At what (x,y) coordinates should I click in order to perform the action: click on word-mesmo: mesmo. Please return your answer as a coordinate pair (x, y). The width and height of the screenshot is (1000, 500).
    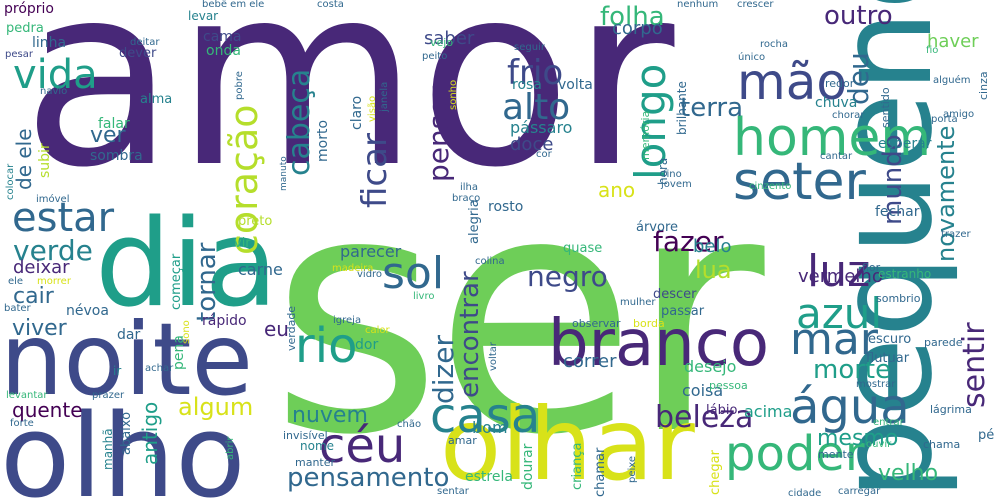
    Looking at the image, I should click on (858, 438).